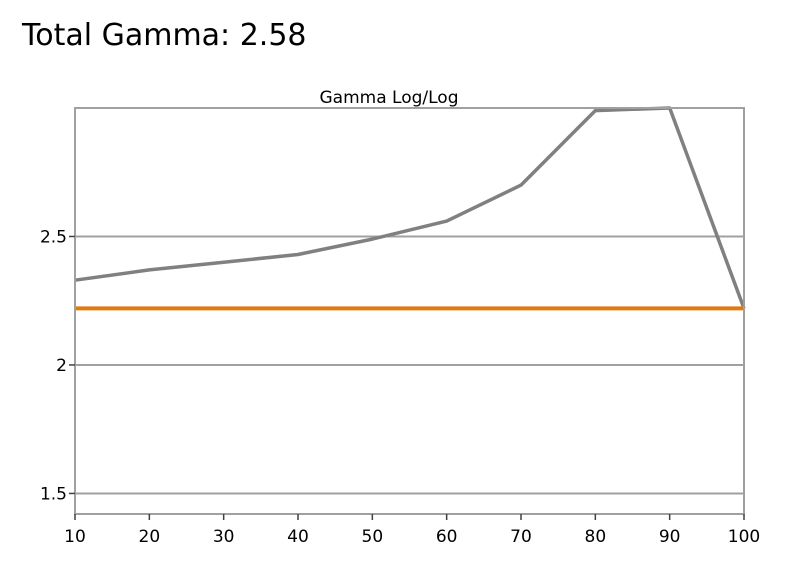 The width and height of the screenshot is (792, 568). I want to click on chart-title: Gamma Log/Log, so click(389, 98).